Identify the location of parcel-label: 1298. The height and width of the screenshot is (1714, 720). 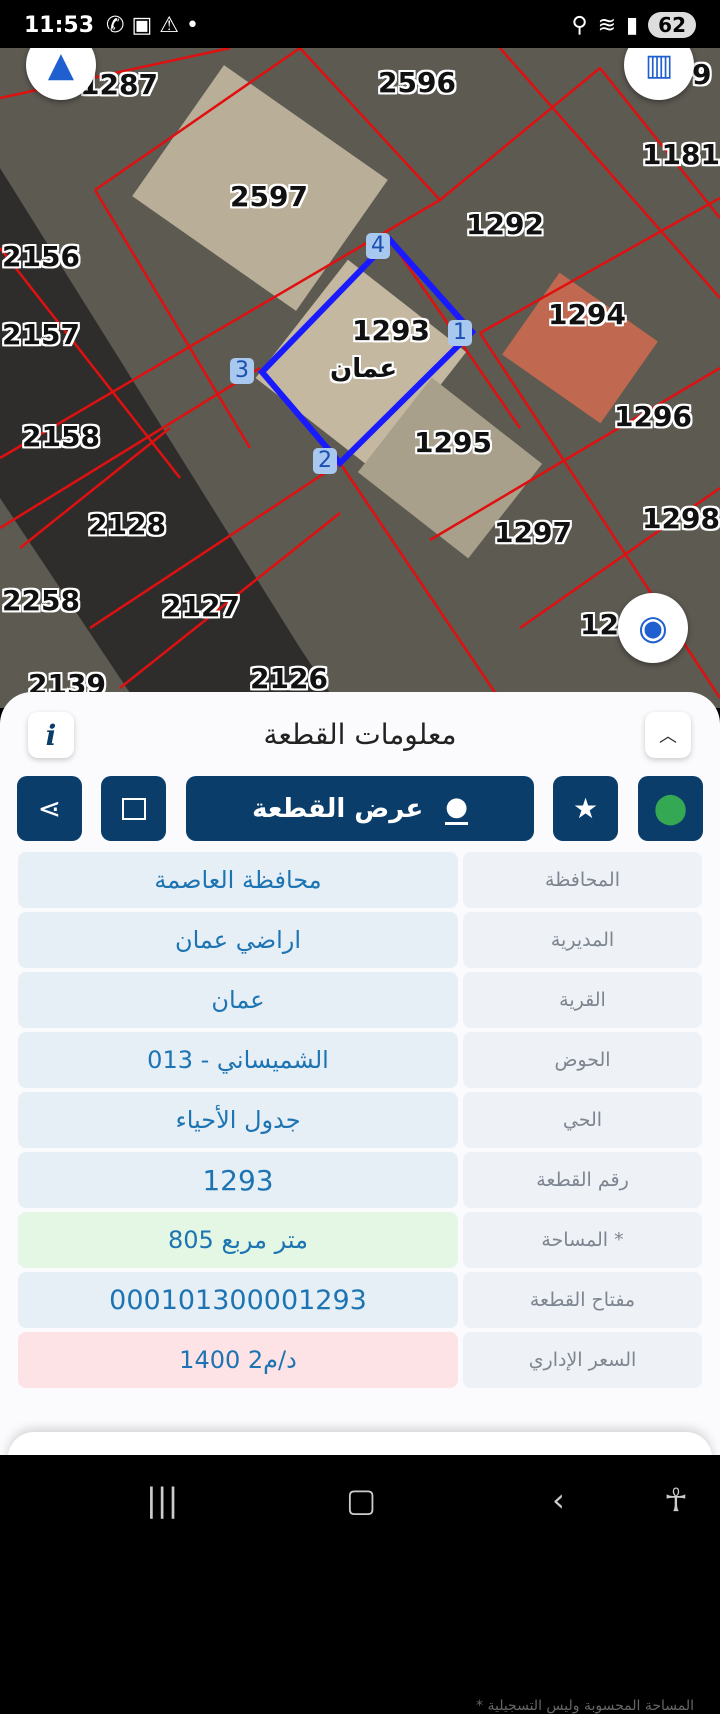
(681, 518).